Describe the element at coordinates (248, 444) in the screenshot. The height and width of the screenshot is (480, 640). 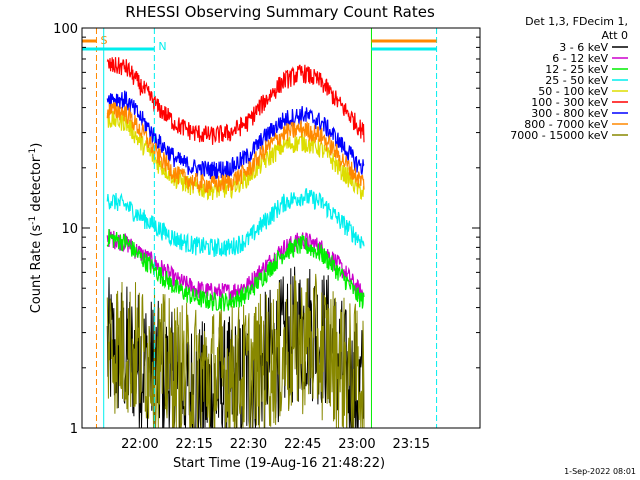
I see `x-tick-label: 22:30` at that location.